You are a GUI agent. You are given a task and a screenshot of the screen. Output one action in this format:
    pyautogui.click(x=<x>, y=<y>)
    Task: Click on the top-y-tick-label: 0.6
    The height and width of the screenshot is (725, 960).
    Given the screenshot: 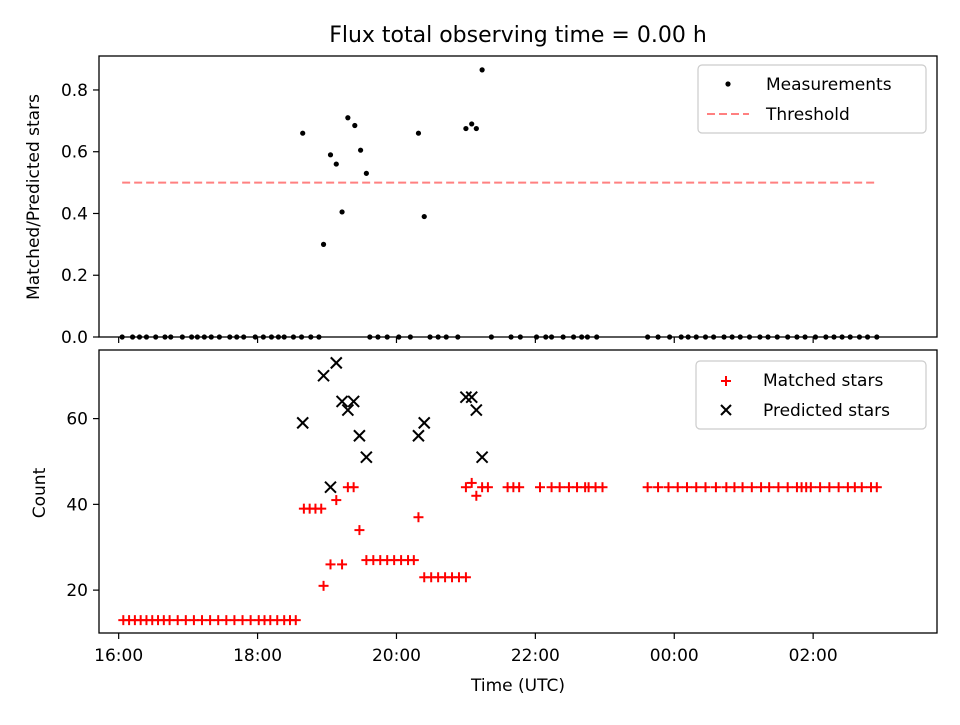 What is the action you would take?
    pyautogui.click(x=74, y=153)
    